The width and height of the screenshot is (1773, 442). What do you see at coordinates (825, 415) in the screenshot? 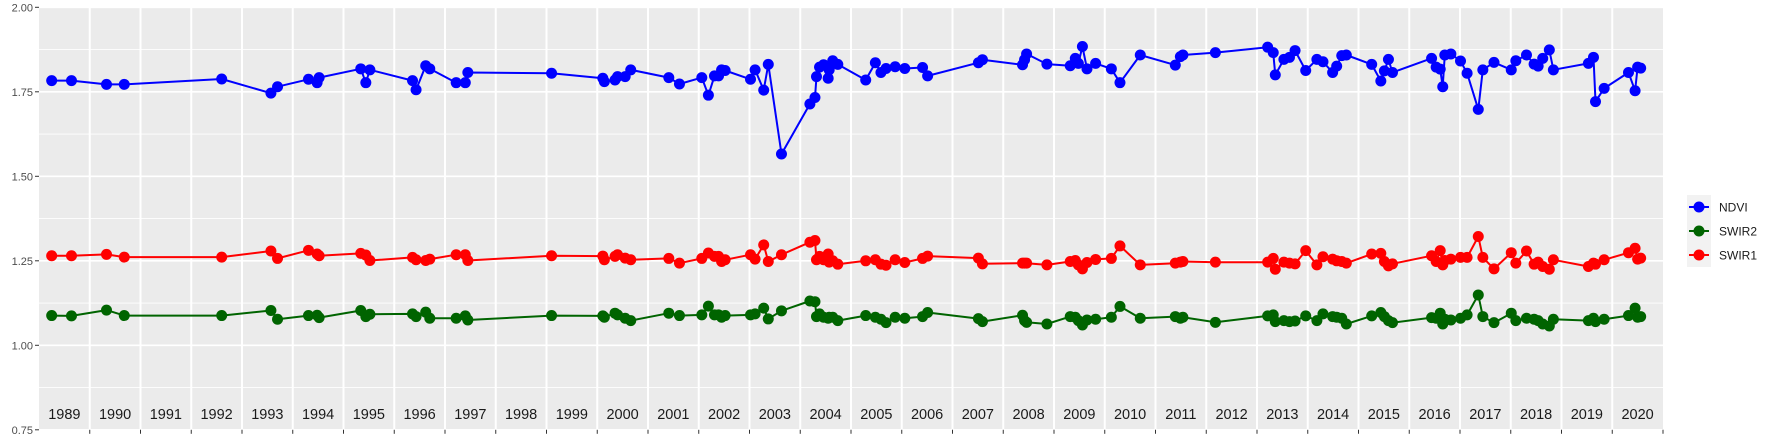
I see `year-label: 2004` at bounding box center [825, 415].